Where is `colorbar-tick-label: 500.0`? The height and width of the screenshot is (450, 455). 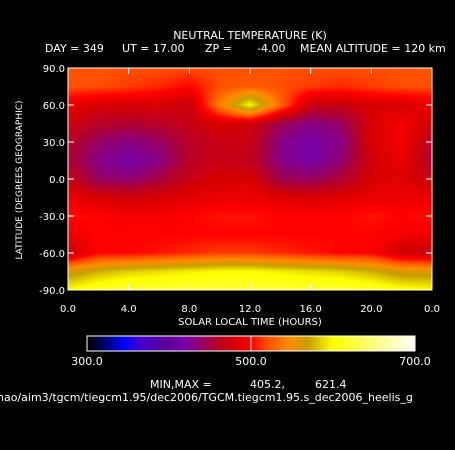 colorbar-tick-label: 500.0 is located at coordinates (251, 361).